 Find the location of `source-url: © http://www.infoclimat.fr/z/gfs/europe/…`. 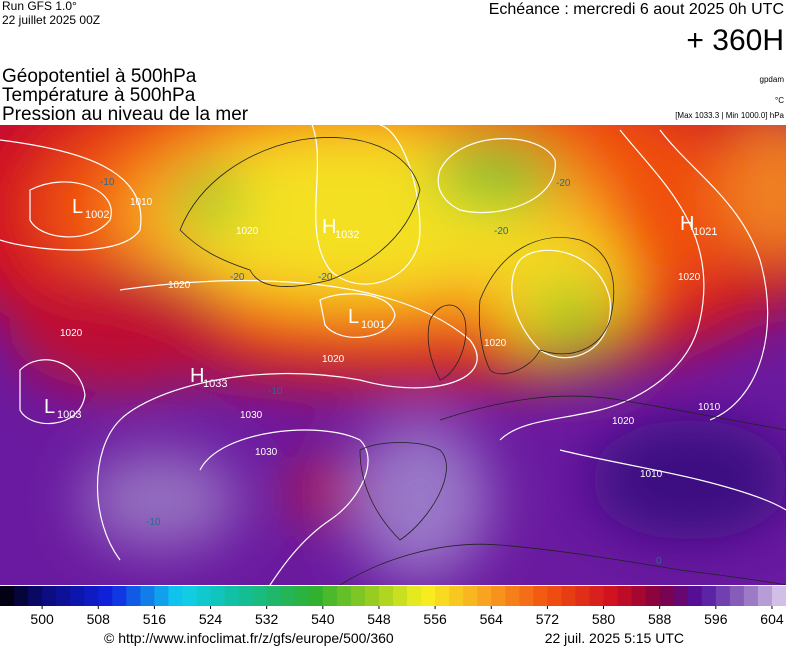

source-url: © http://www.infoclimat.fr/z/gfs/europe/… is located at coordinates (249, 638).